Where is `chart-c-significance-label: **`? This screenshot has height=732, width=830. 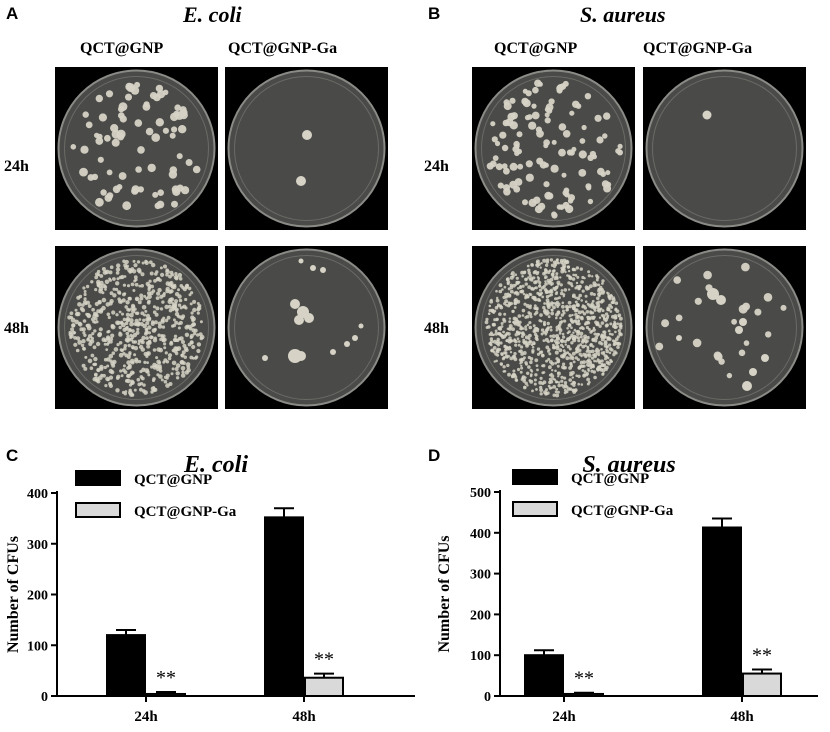 chart-c-significance-label: ** is located at coordinates (166, 678).